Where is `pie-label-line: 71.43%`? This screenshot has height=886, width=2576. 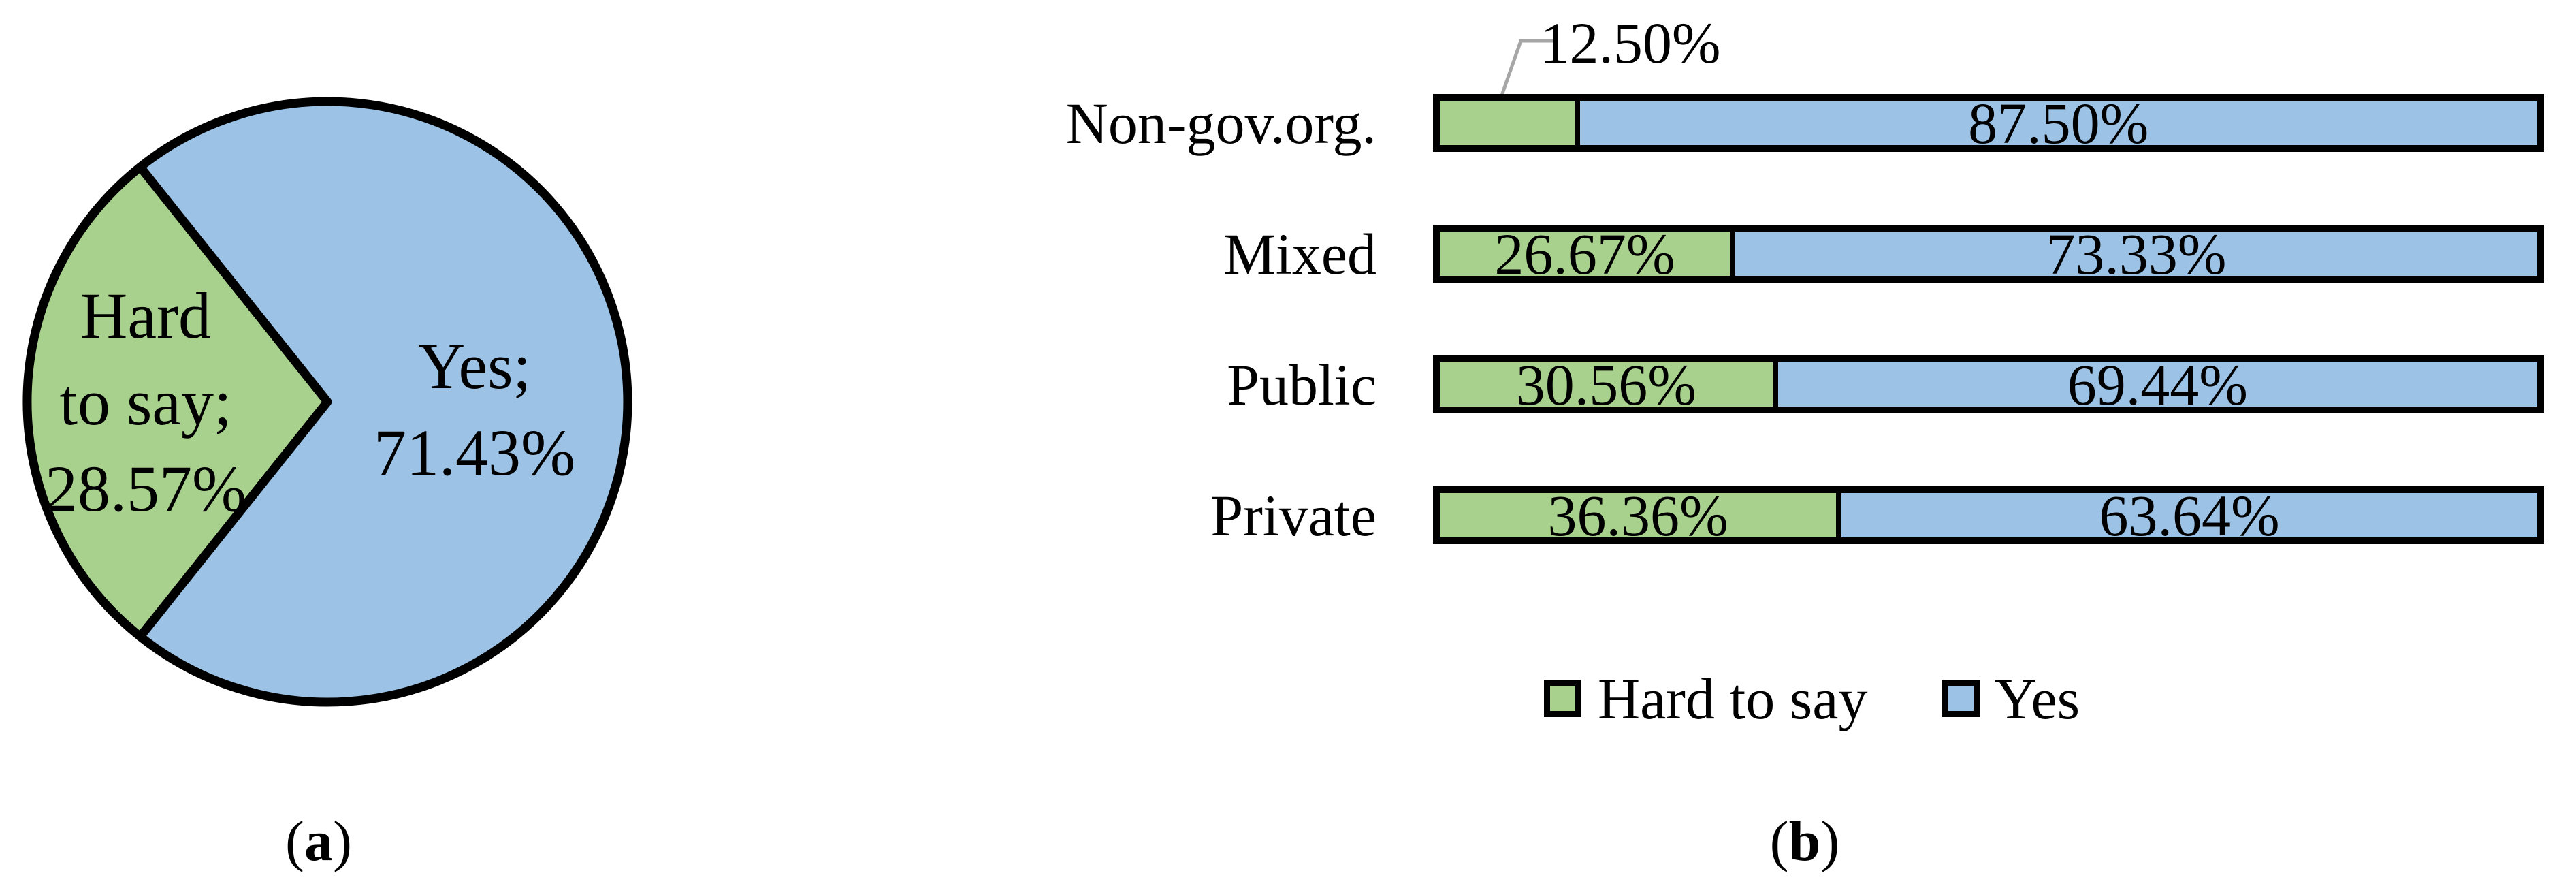
pie-label-line: 71.43% is located at coordinates (475, 452).